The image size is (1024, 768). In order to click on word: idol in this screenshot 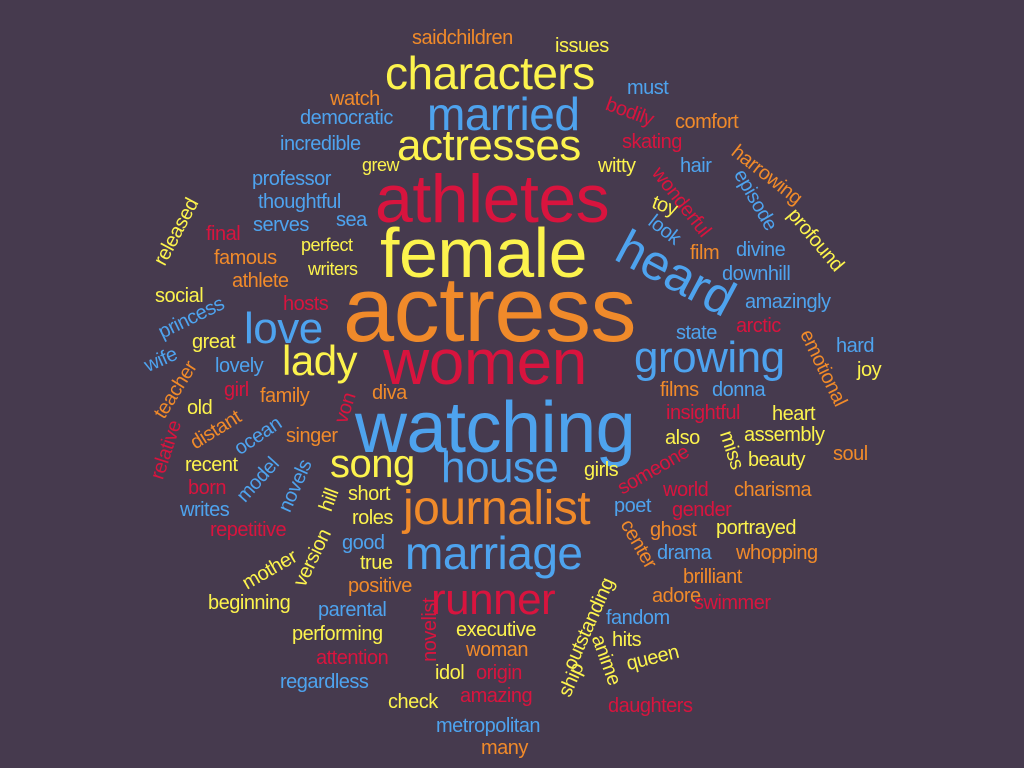, I will do `click(450, 673)`.